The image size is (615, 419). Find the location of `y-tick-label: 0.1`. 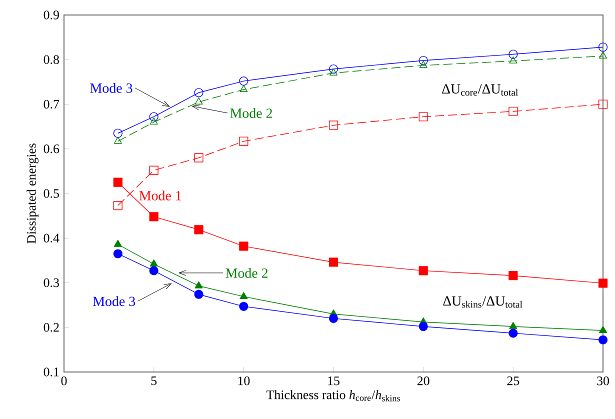

y-tick-label: 0.1 is located at coordinates (51, 372).